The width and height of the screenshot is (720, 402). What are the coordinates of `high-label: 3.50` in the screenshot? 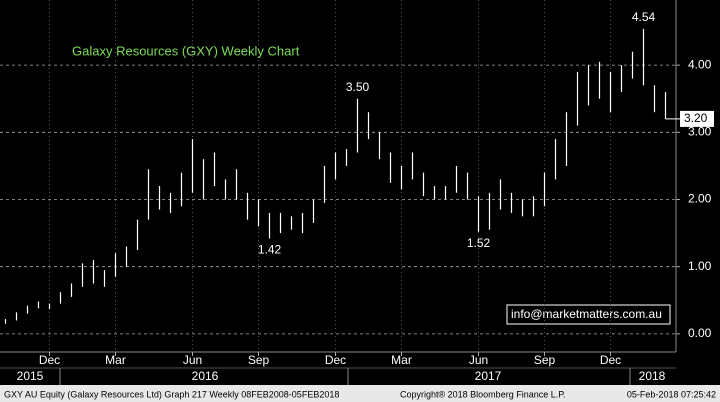 It's located at (358, 87).